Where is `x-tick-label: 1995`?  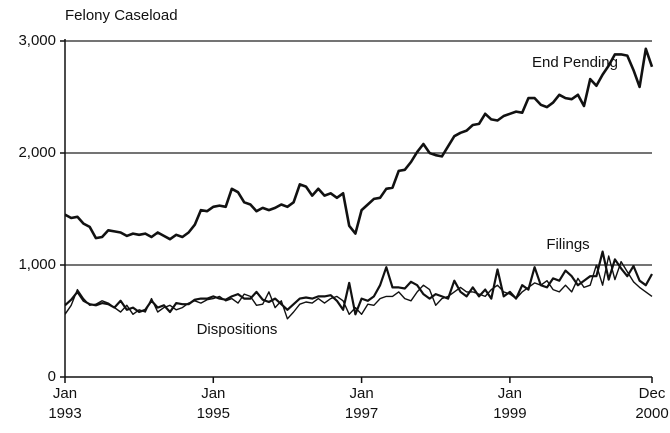
x-tick-label: 1995 is located at coordinates (213, 413).